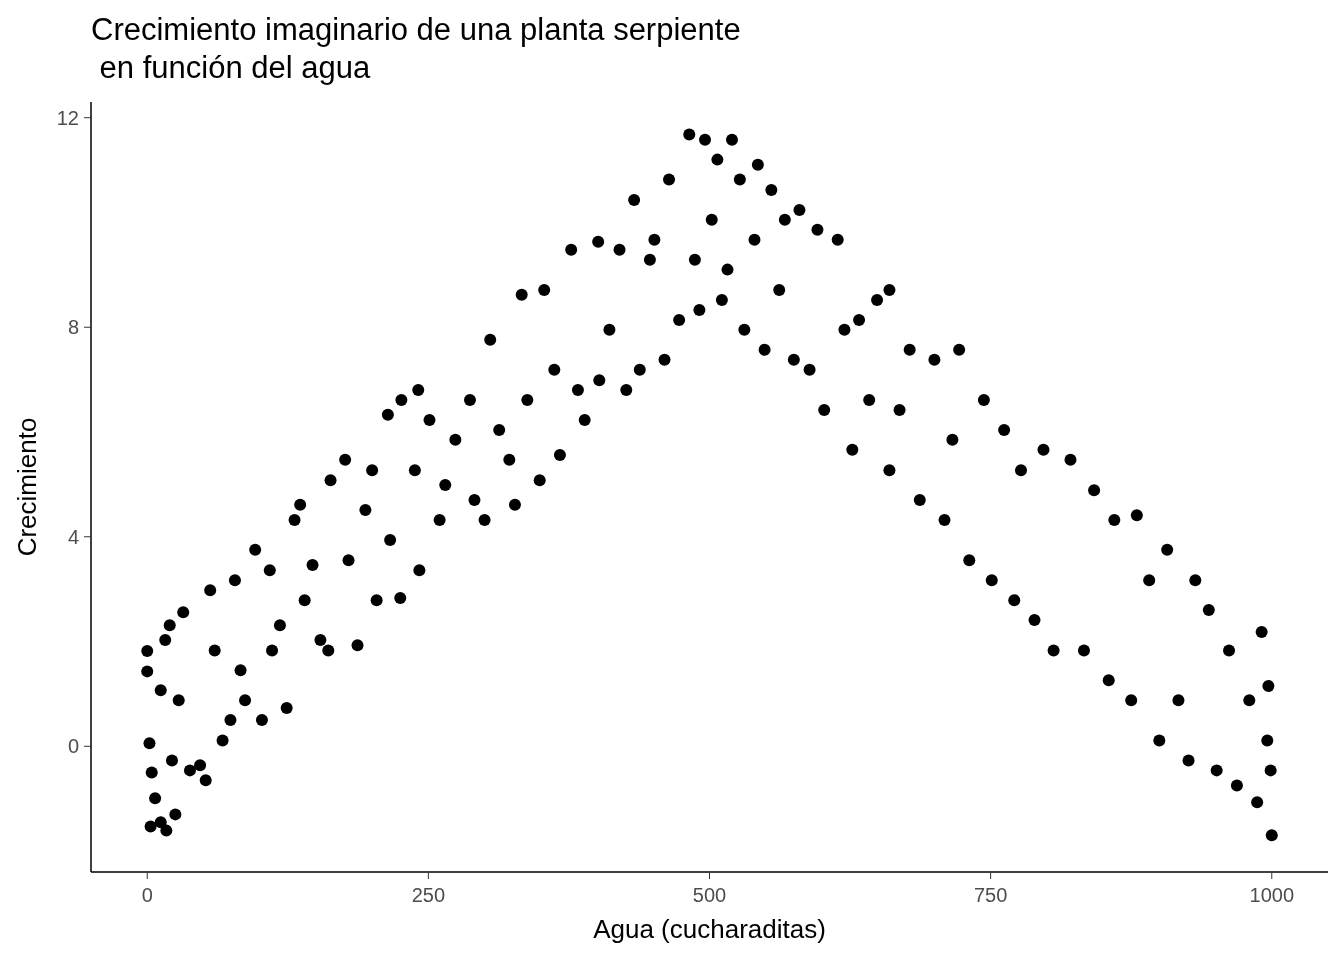 The image size is (1344, 960). I want to click on x-tick-label: 250, so click(428, 895).